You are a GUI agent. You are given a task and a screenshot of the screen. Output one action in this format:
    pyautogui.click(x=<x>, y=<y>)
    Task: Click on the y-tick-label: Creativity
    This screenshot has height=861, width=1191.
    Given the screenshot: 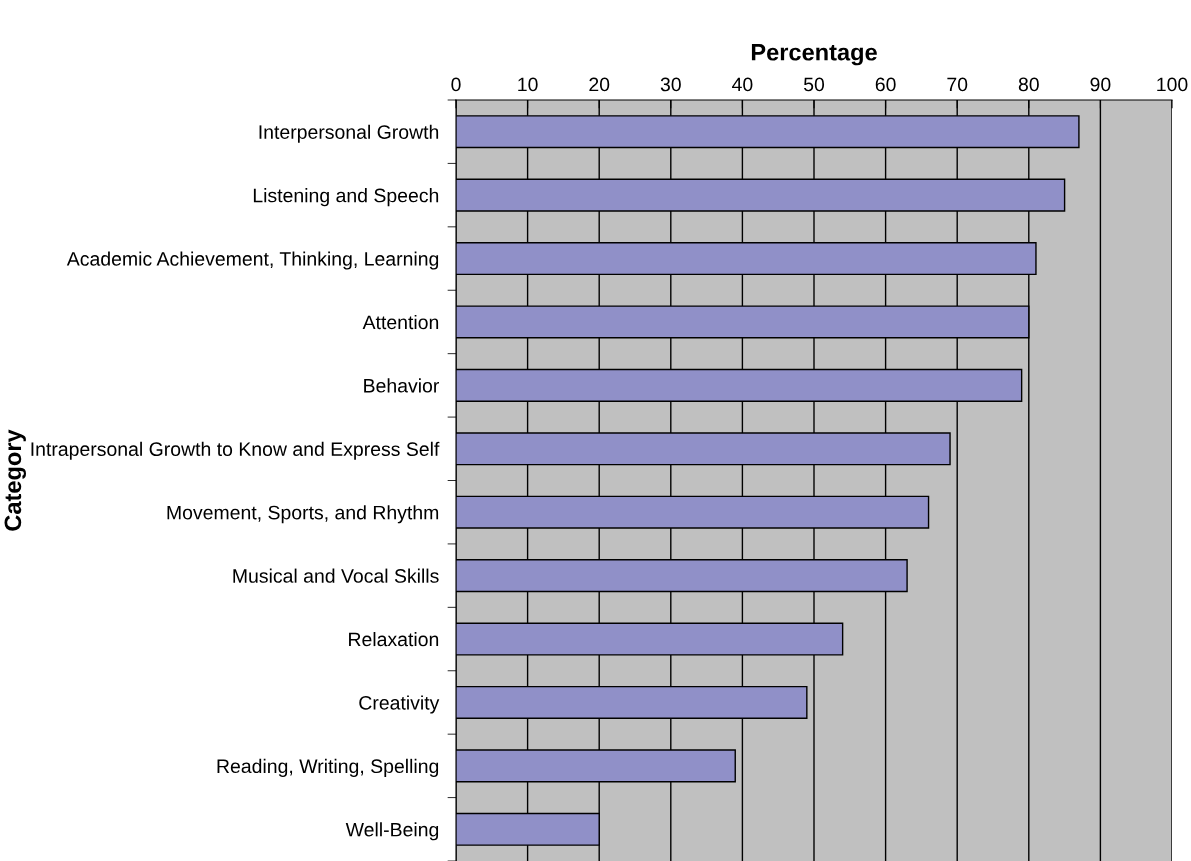 What is the action you would take?
    pyautogui.click(x=399, y=704)
    